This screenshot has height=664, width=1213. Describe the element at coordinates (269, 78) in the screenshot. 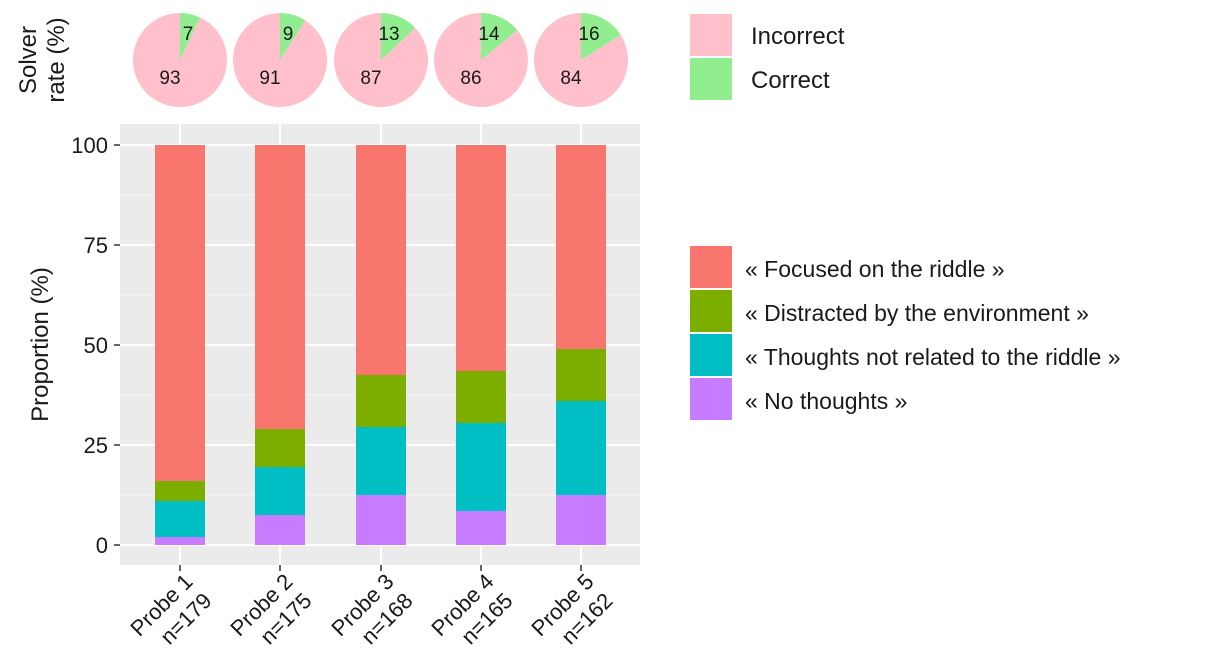

I see `pie-label-incorrect: 91` at that location.